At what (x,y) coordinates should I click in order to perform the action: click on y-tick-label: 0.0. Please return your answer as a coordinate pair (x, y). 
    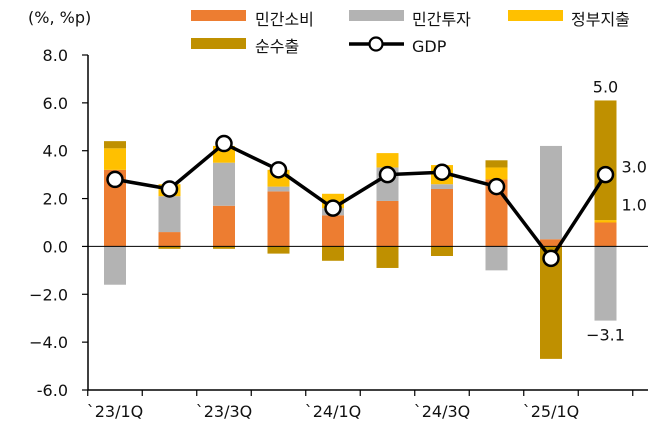
    Looking at the image, I should click on (55, 246).